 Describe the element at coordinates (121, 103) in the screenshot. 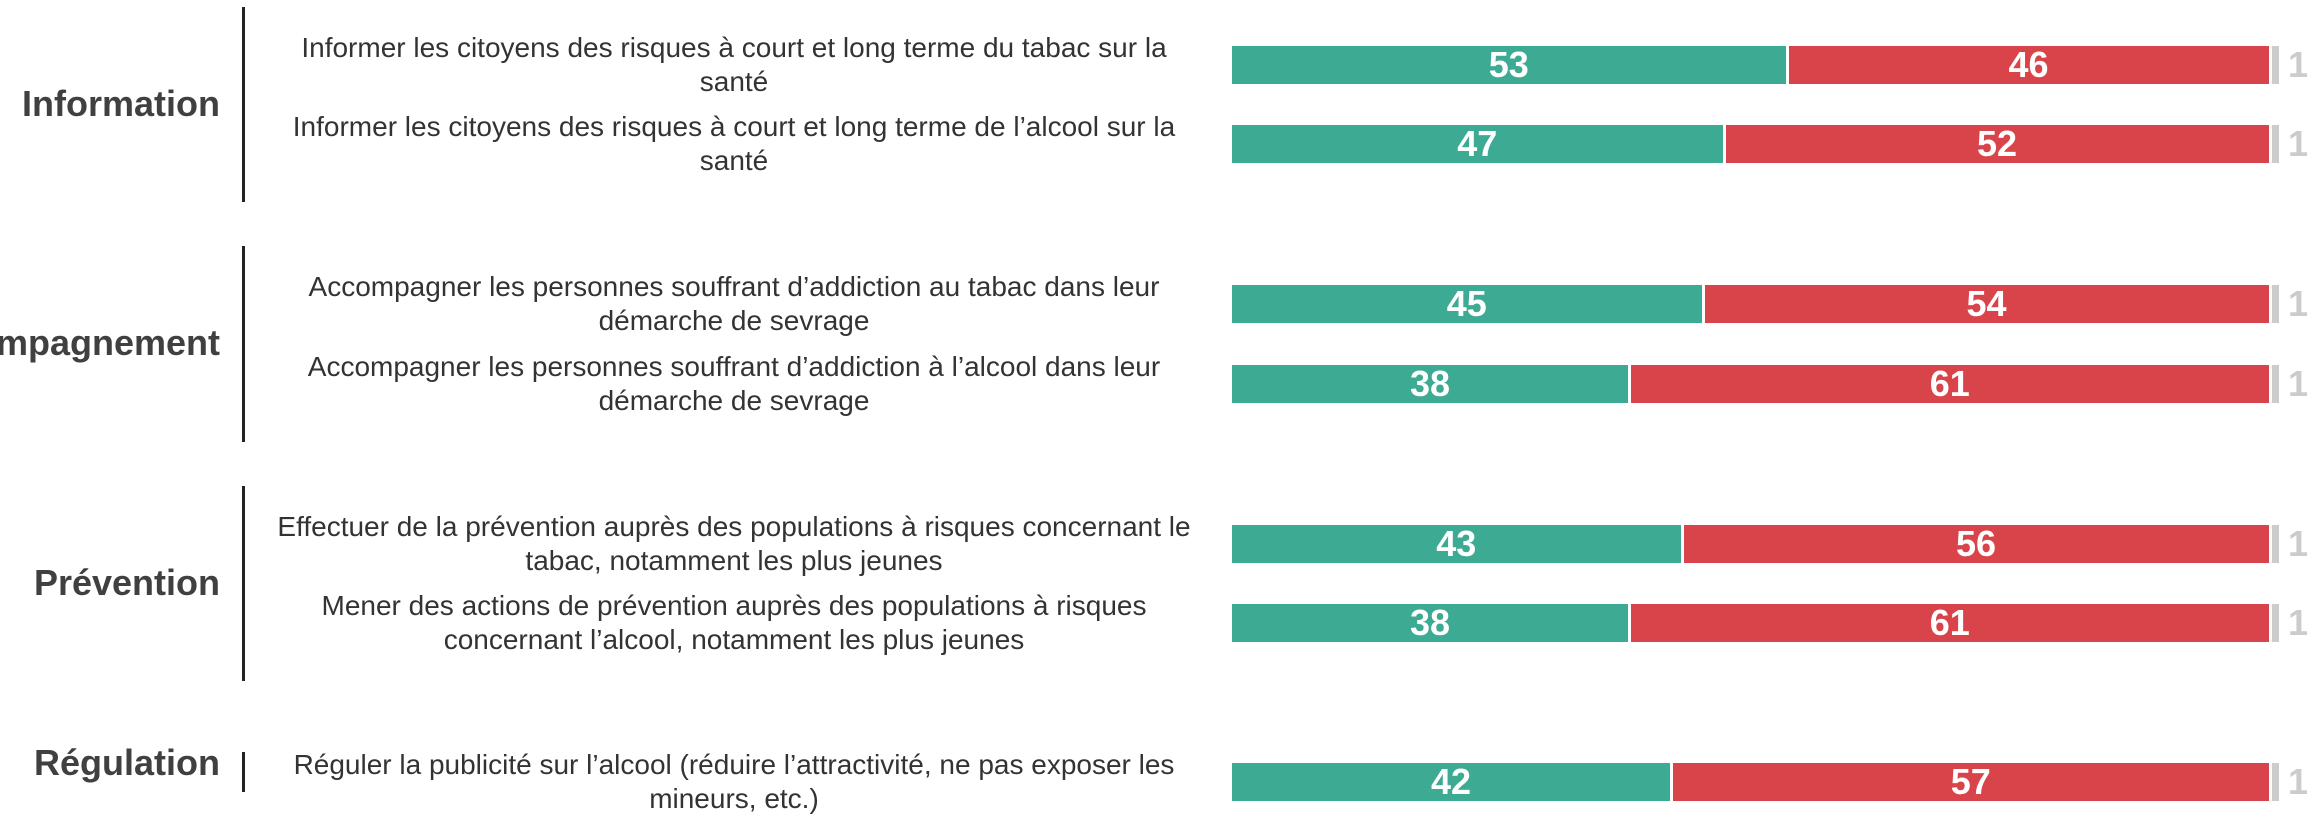

I see `group-label: Information` at that location.